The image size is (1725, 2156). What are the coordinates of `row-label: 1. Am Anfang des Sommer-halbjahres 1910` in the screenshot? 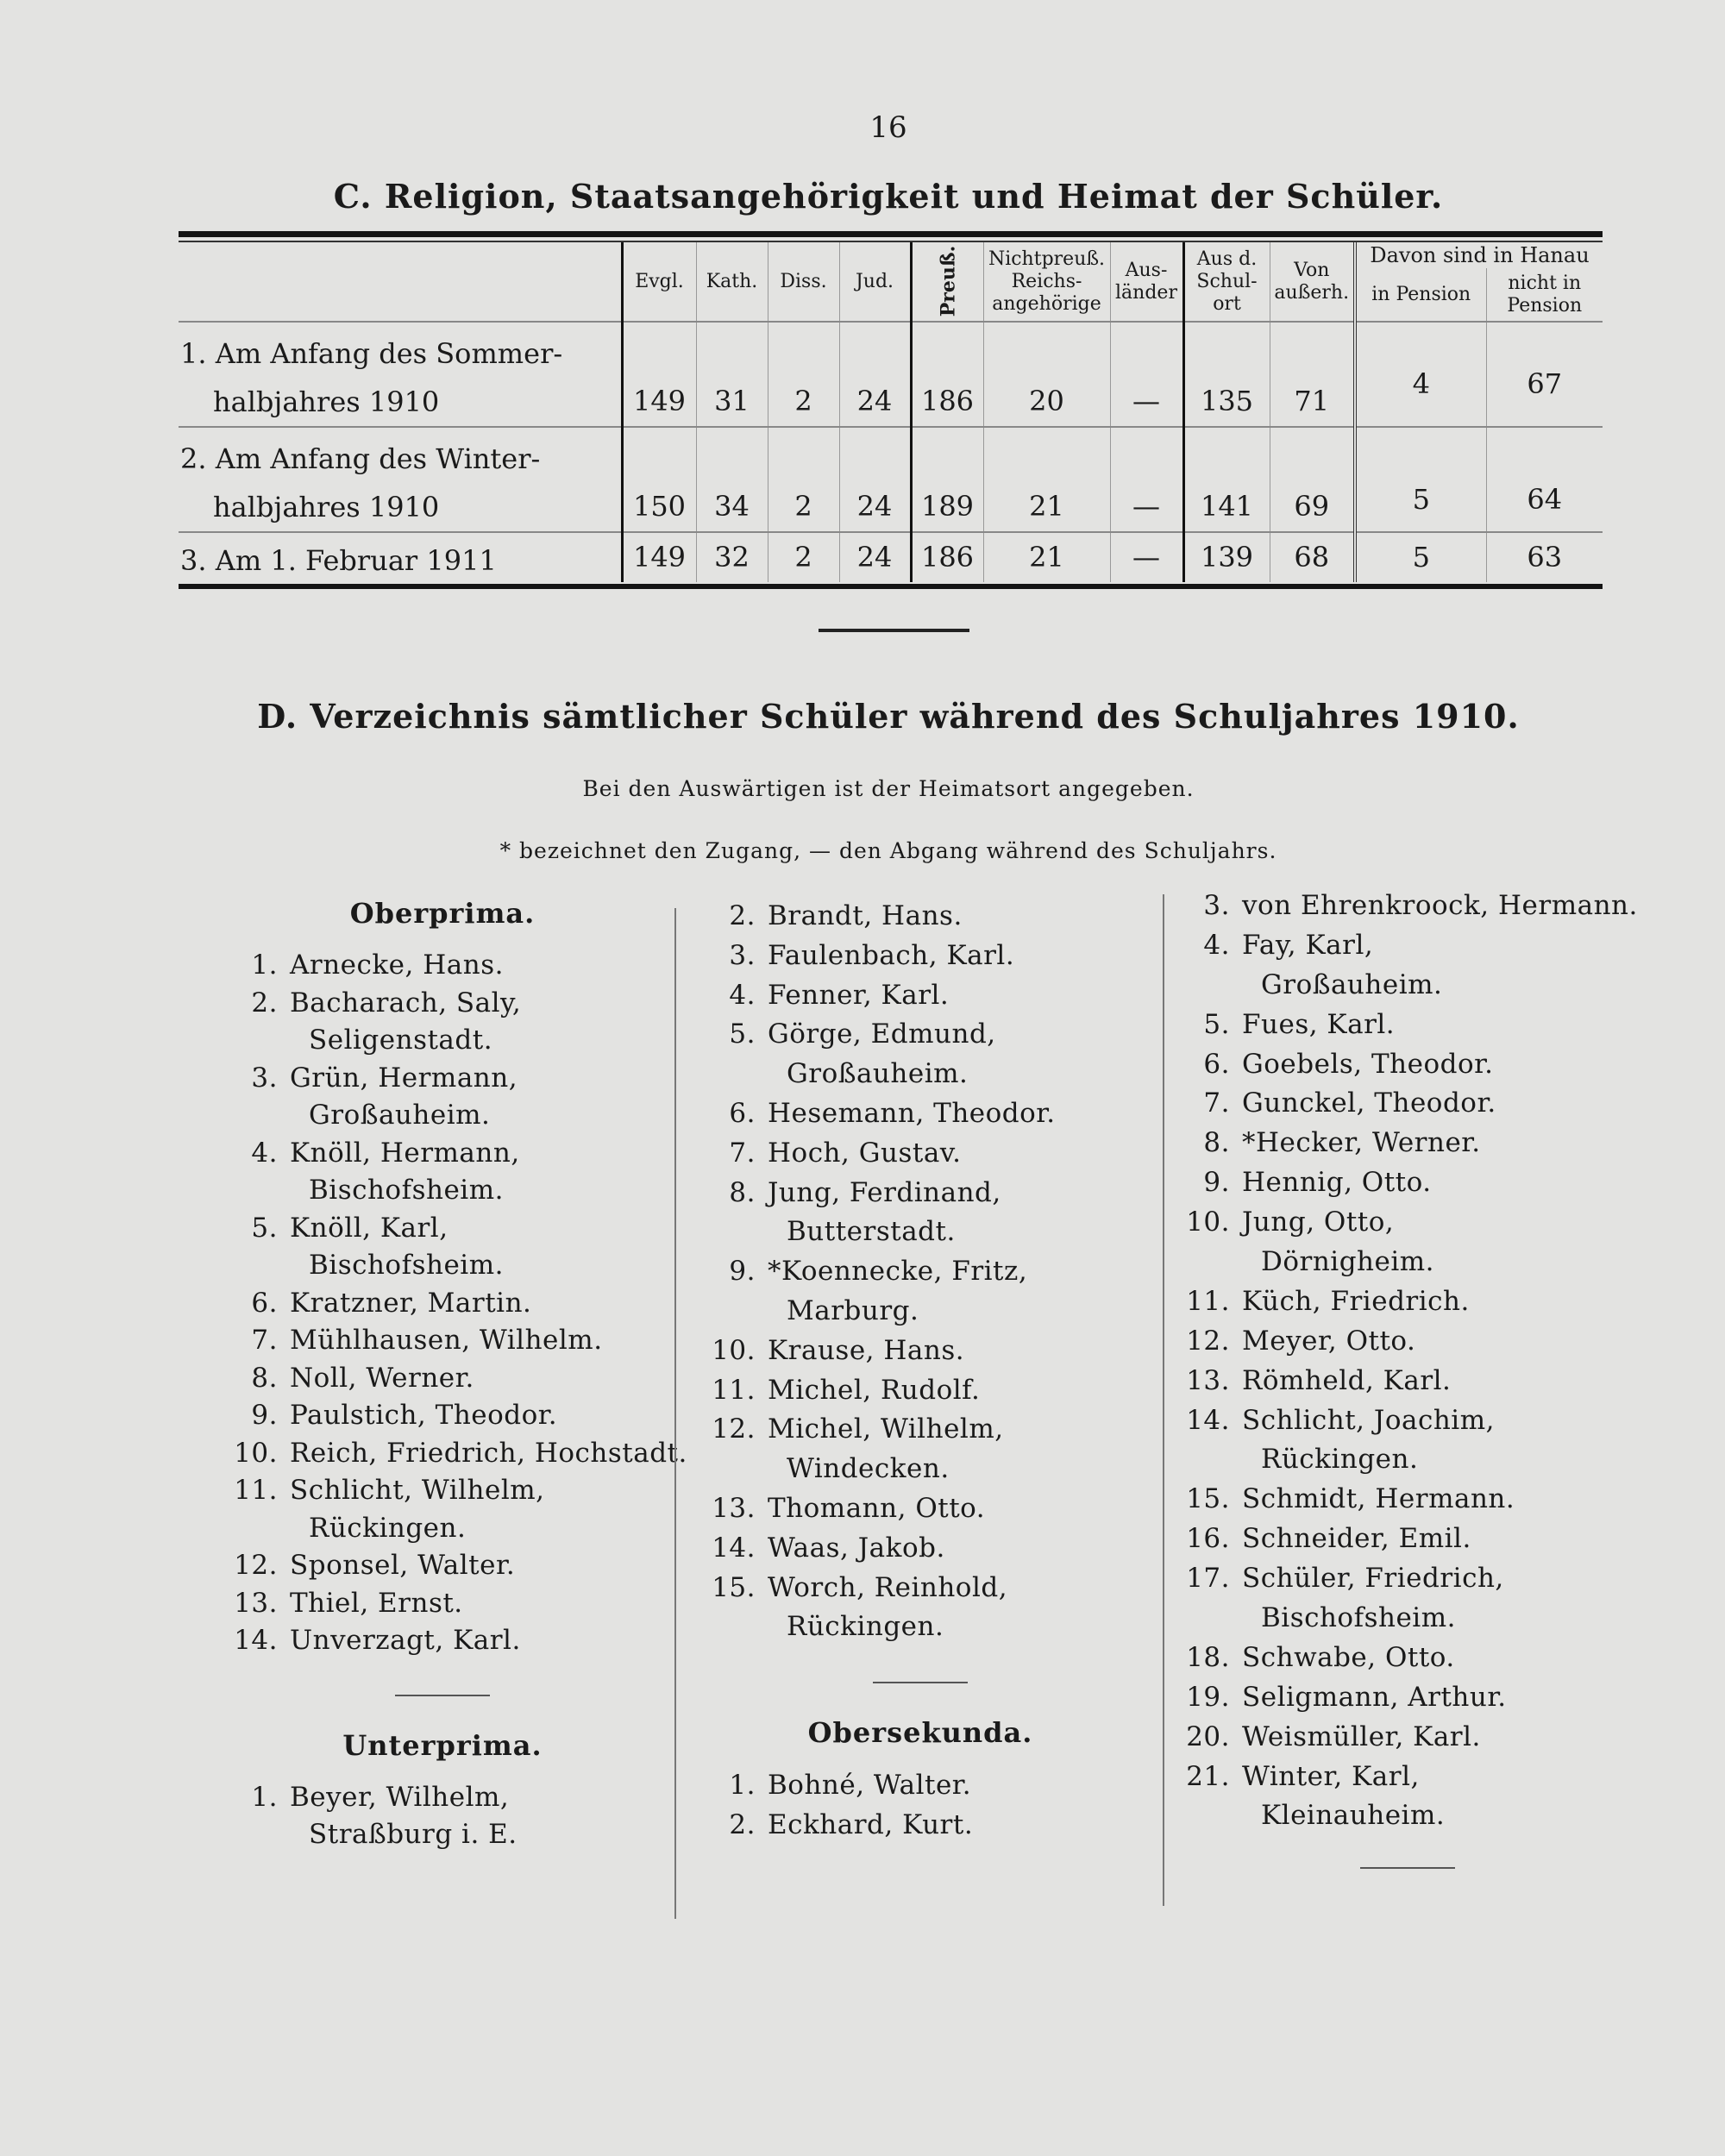 It's located at (401, 374).